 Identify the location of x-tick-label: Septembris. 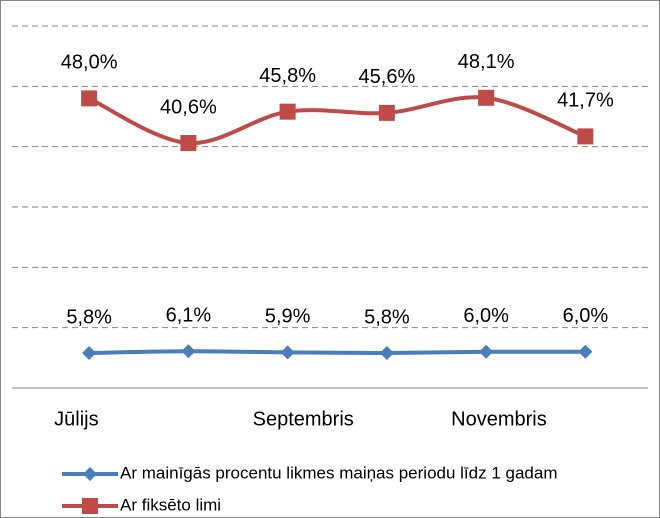
(303, 419).